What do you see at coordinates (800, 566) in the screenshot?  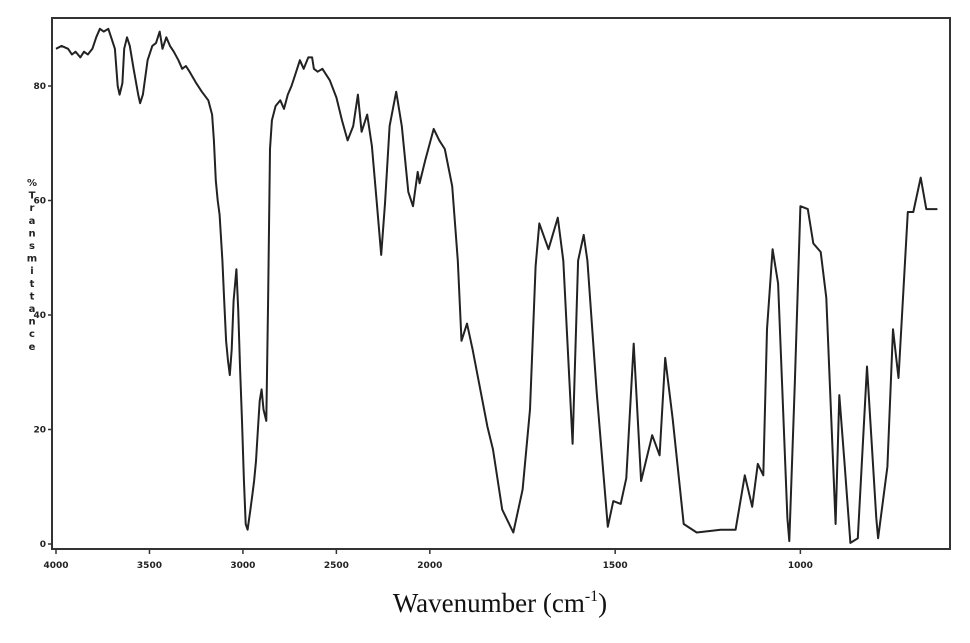 I see `x-tick-label: 1000` at bounding box center [800, 566].